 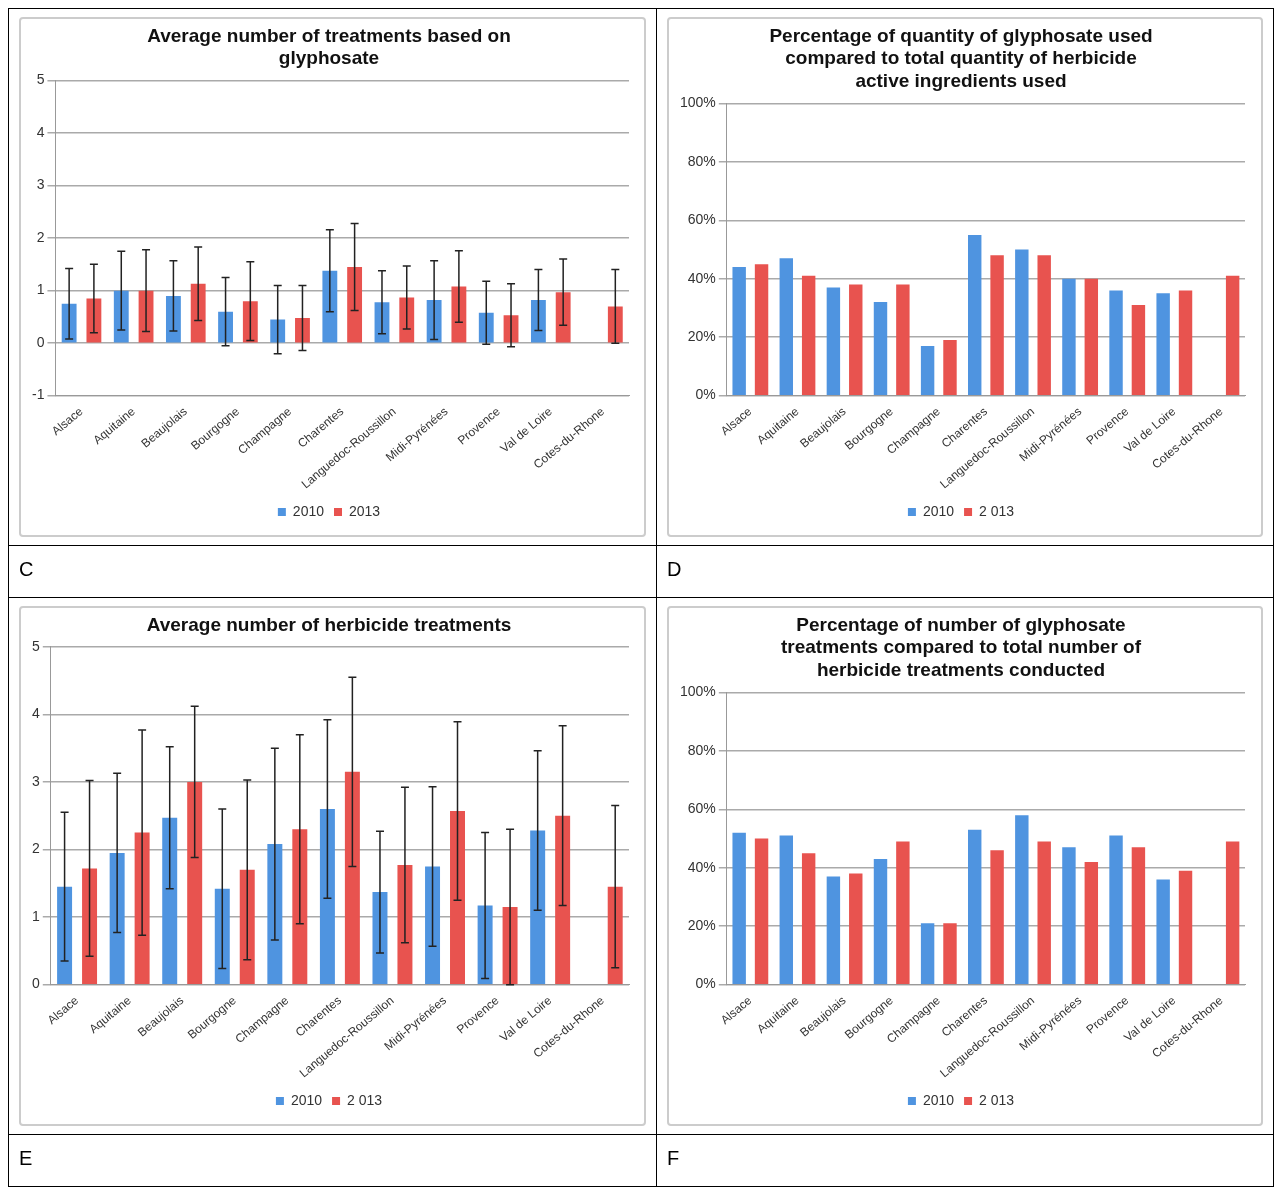 What do you see at coordinates (365, 510) in the screenshot?
I see `legend-label: 2013` at bounding box center [365, 510].